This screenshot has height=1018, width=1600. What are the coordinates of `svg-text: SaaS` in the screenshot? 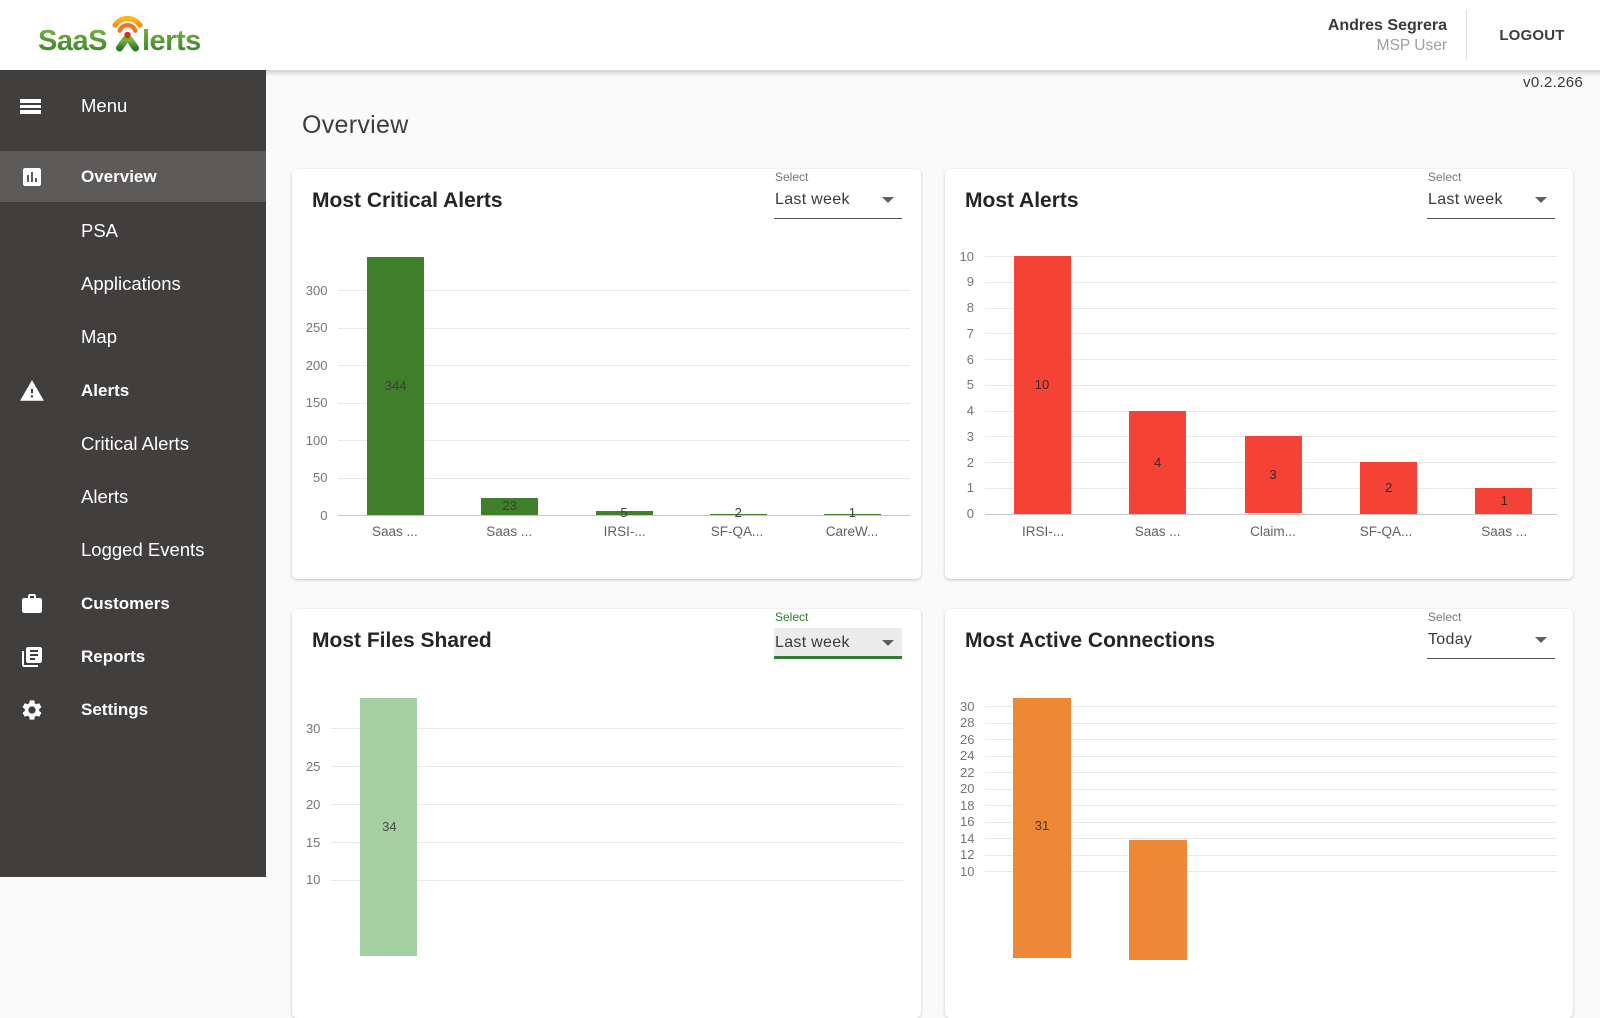 It's located at (72, 41).